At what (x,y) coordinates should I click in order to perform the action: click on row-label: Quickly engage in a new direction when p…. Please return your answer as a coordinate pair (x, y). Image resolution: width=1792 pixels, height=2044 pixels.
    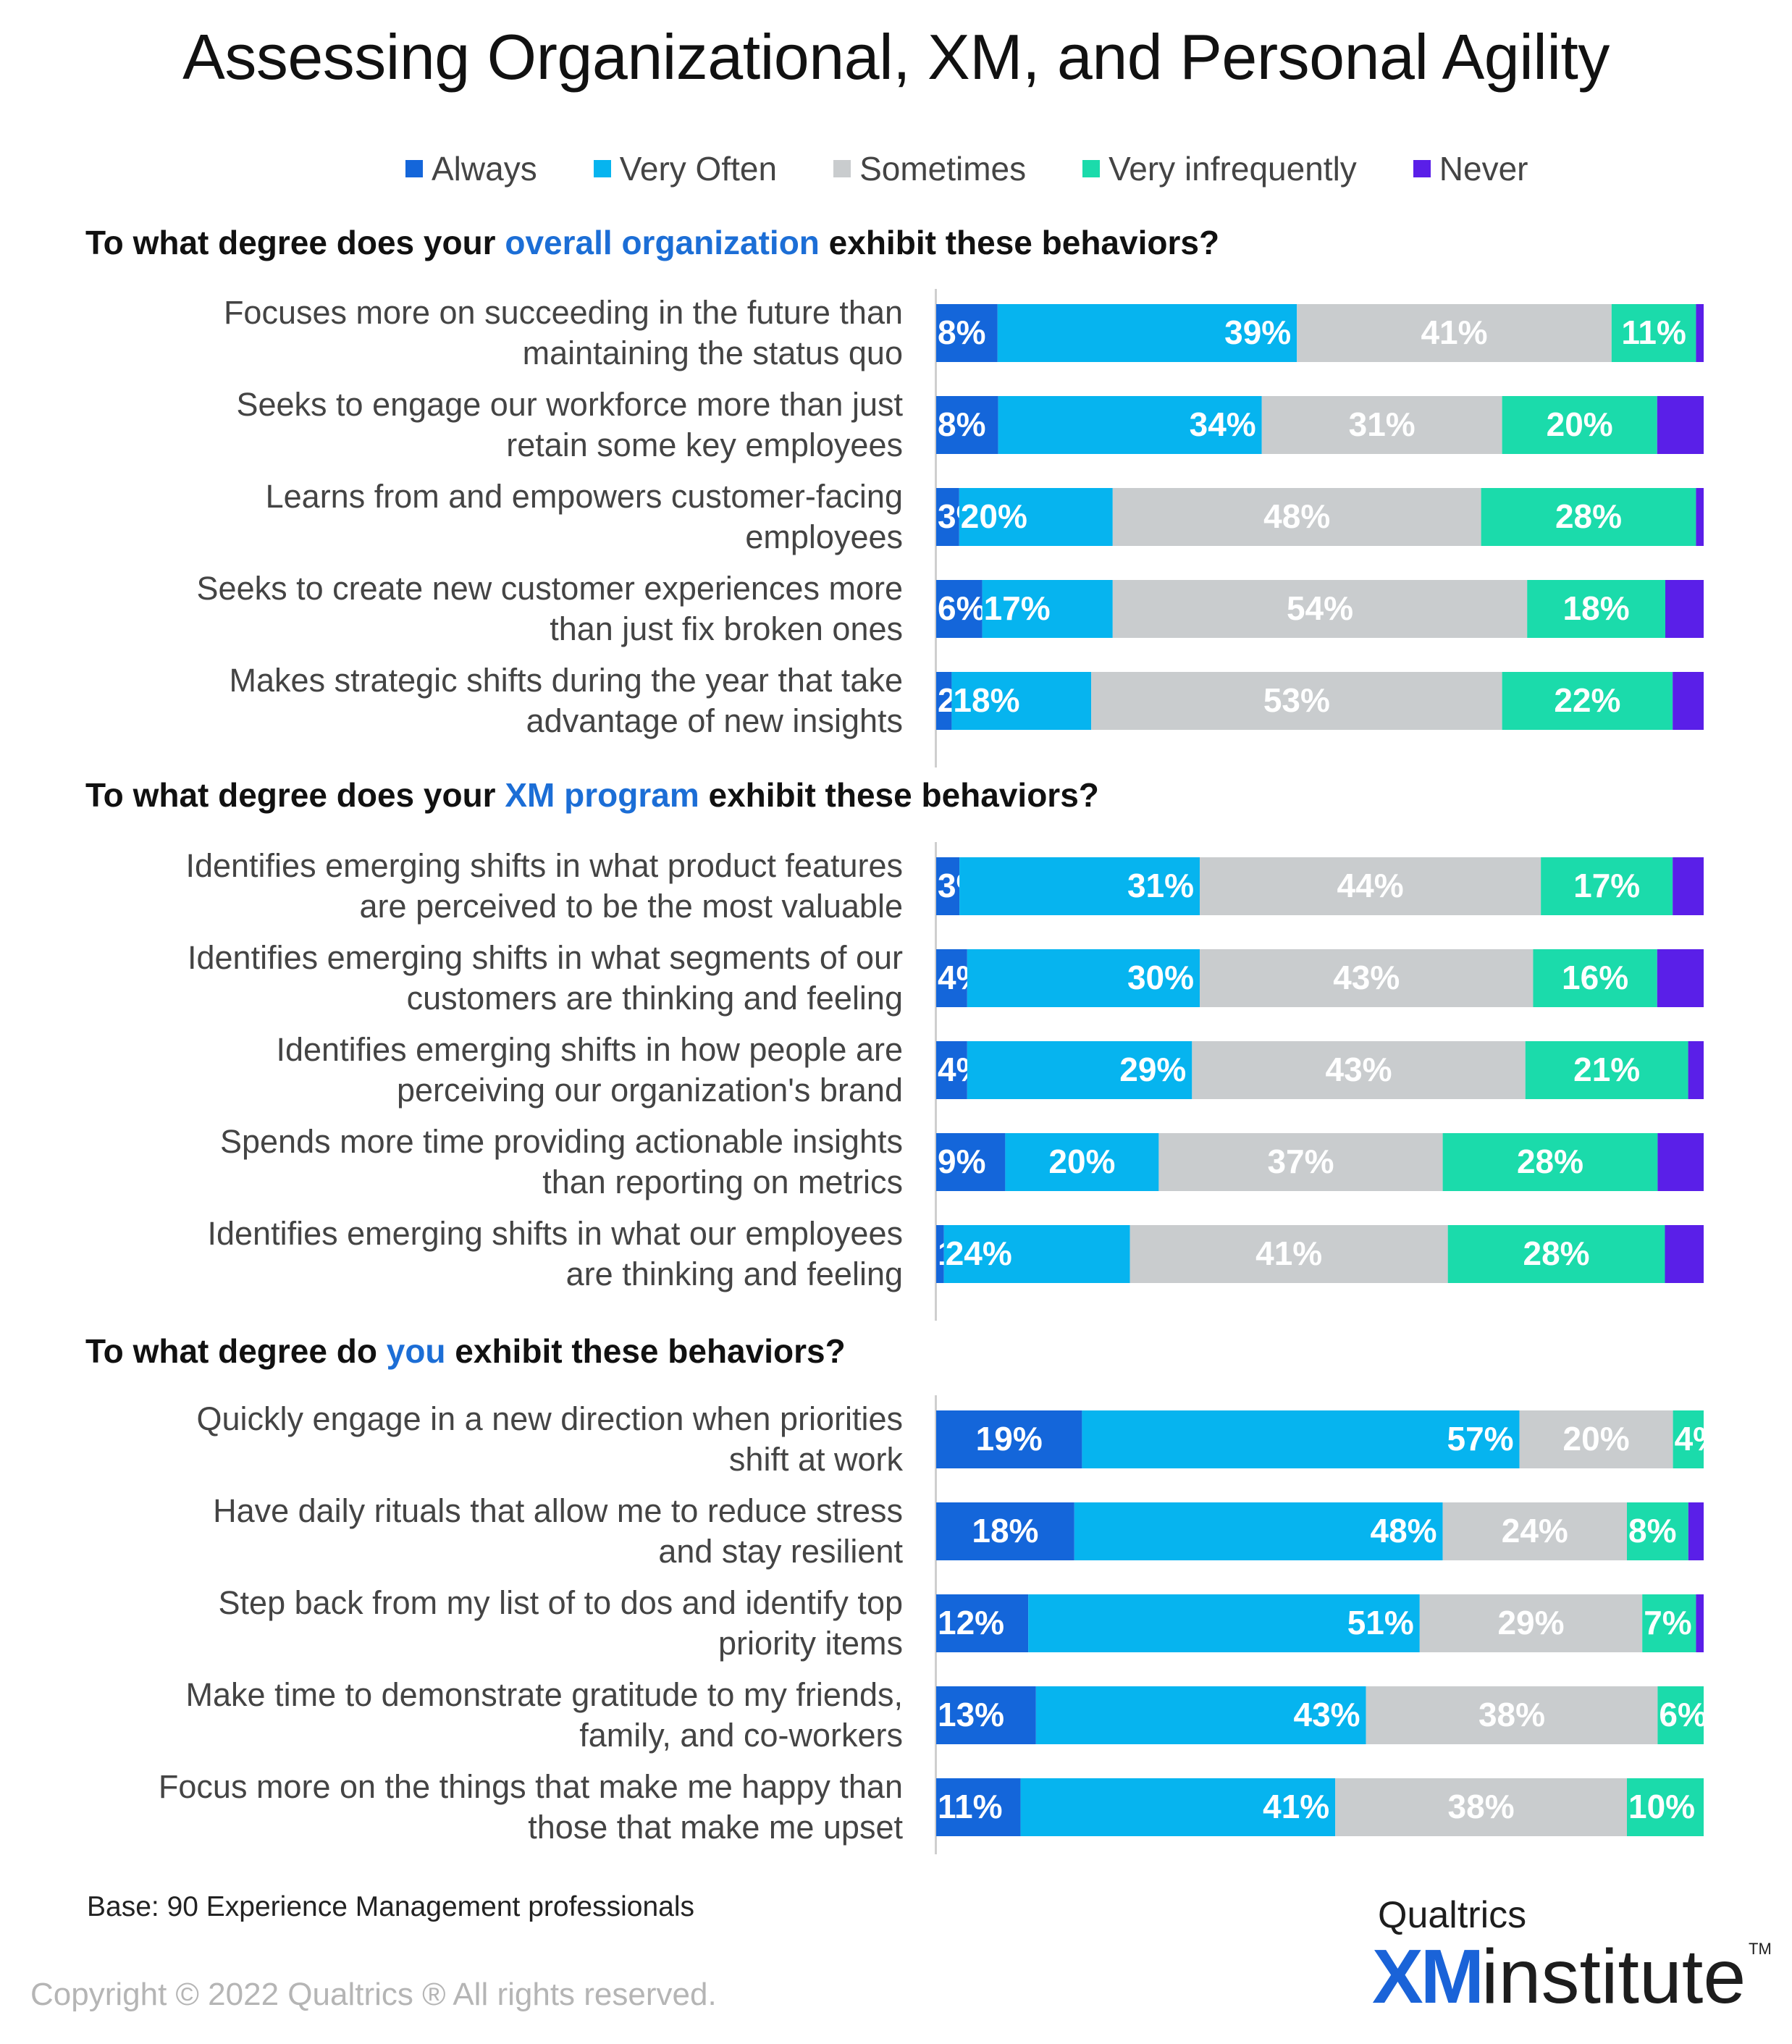
    Looking at the image, I should click on (480, 1440).